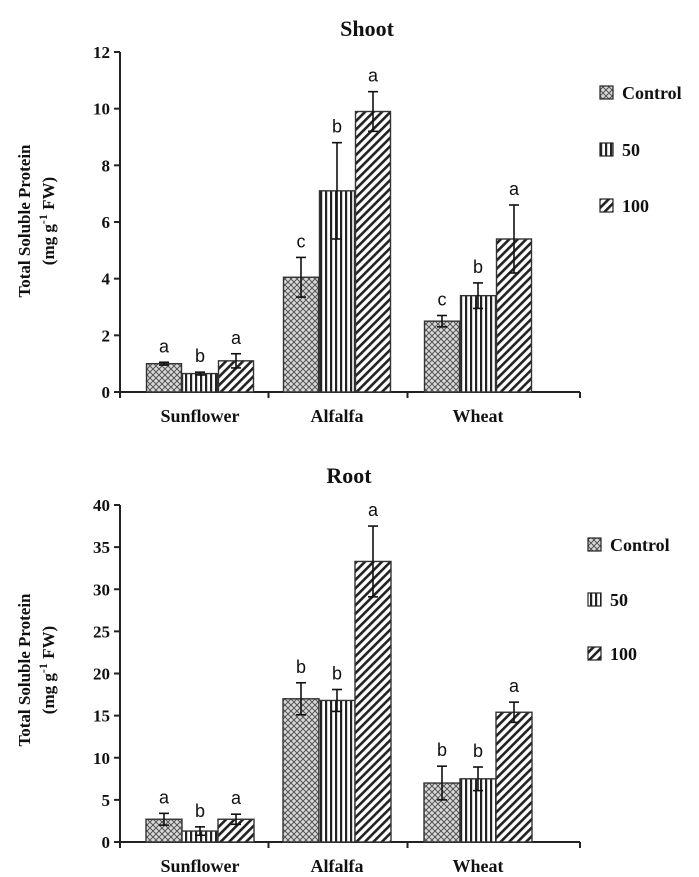 This screenshot has height=877, width=699. What do you see at coordinates (101, 674) in the screenshot?
I see `y-tick-label: 20` at bounding box center [101, 674].